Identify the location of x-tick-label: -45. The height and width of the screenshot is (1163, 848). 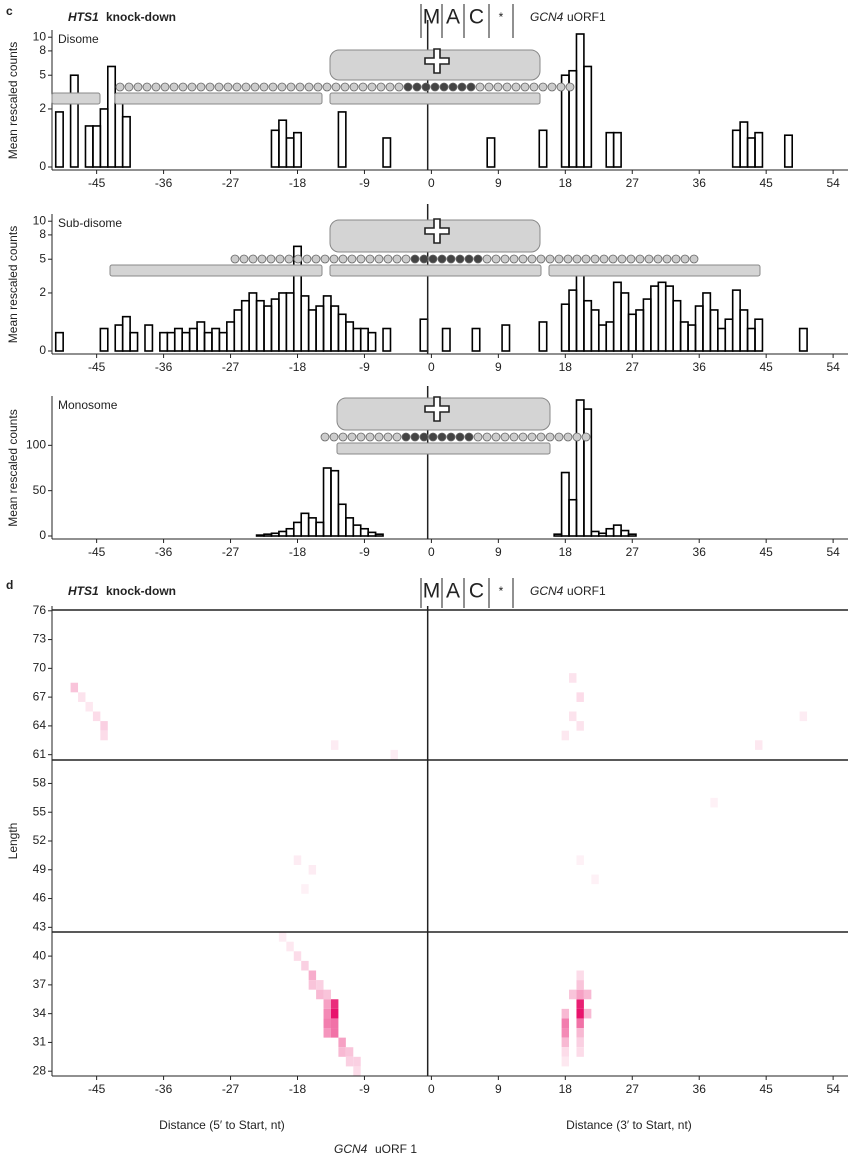
(97, 183).